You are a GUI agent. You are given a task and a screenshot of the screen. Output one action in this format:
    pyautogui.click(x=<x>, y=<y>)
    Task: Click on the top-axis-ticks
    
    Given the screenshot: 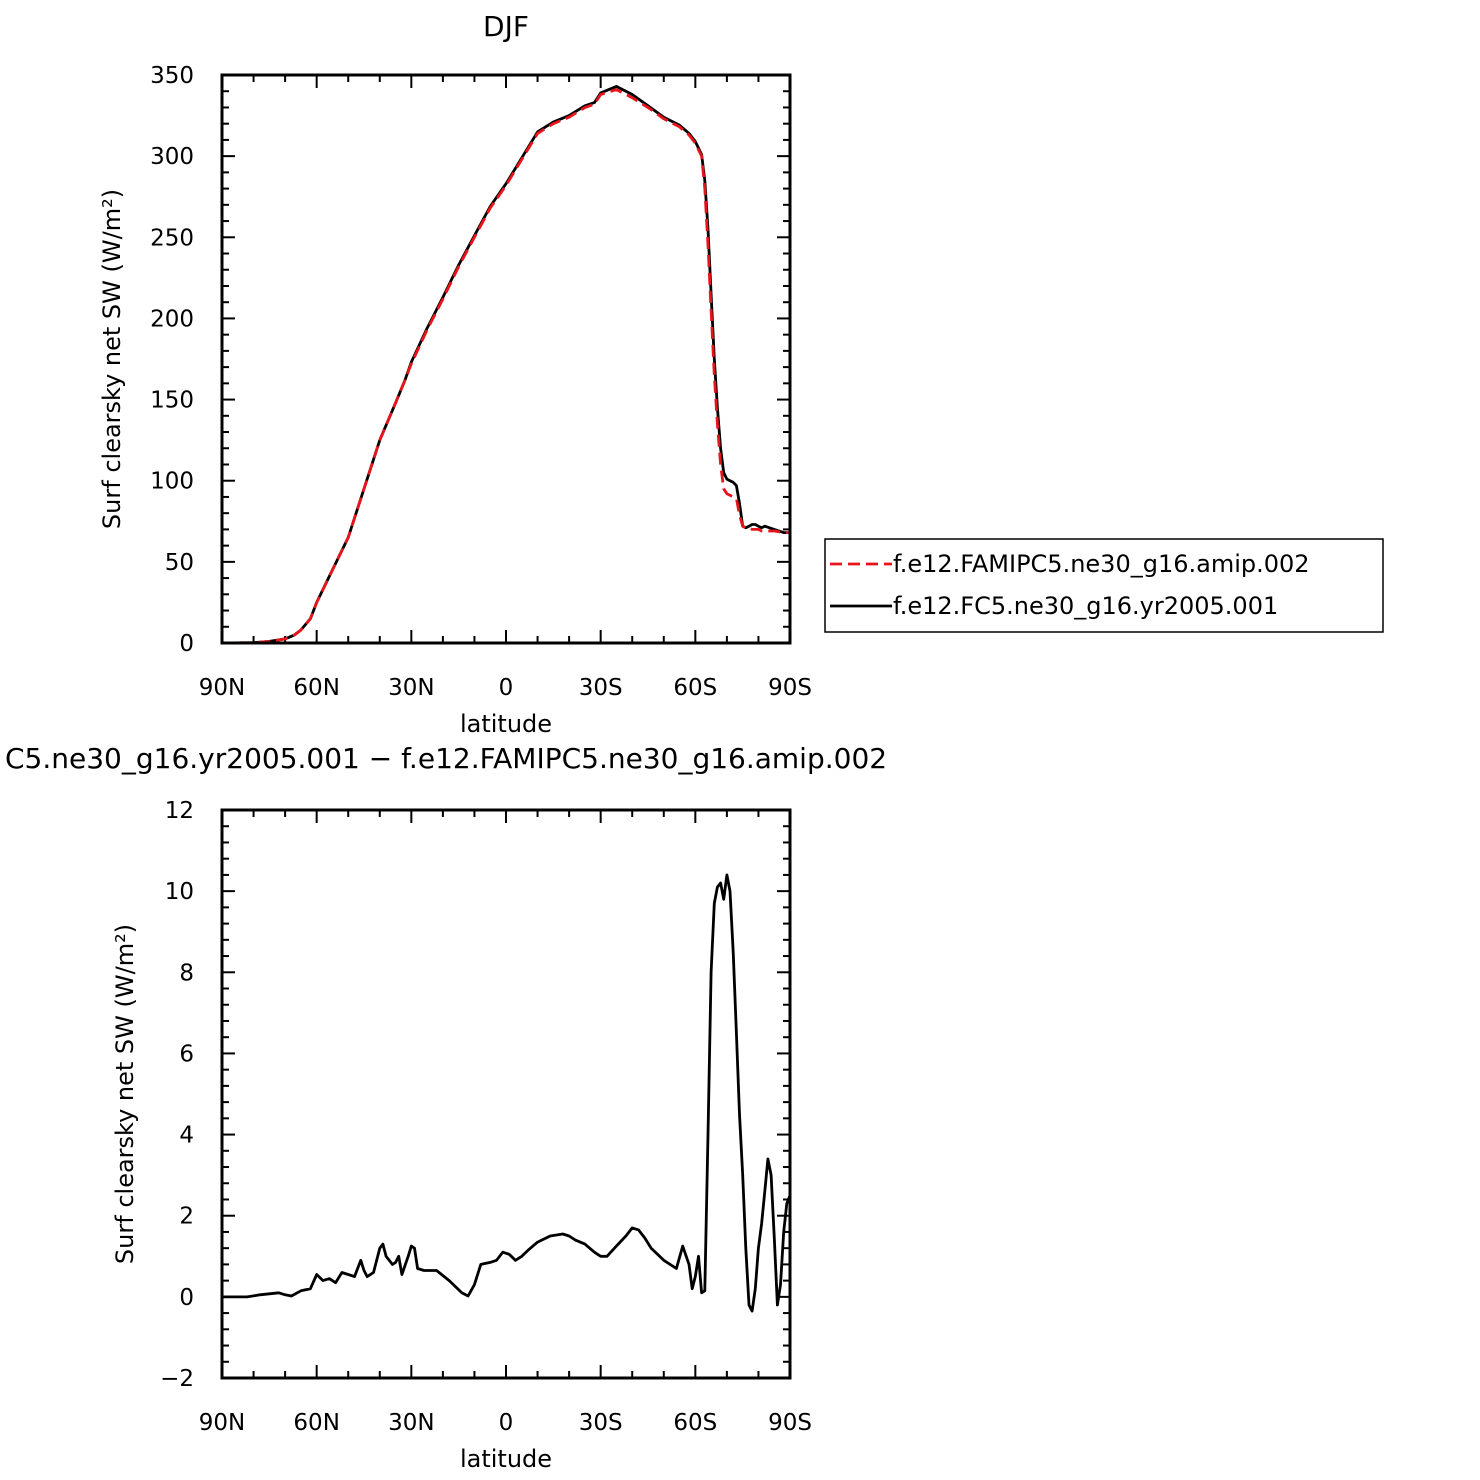 What is the action you would take?
    pyautogui.click(x=506, y=359)
    